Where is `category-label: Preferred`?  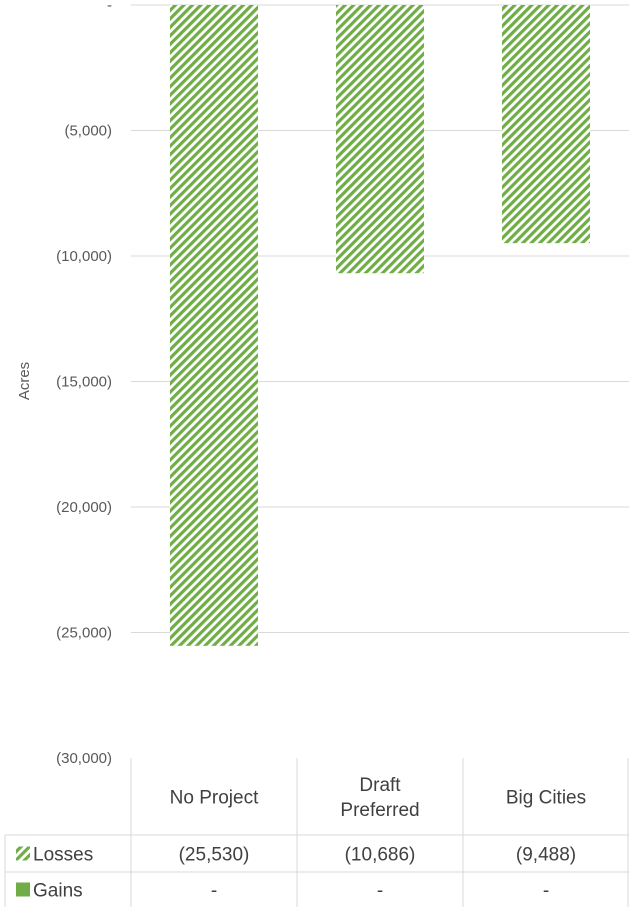
category-label: Preferred is located at coordinates (379, 810).